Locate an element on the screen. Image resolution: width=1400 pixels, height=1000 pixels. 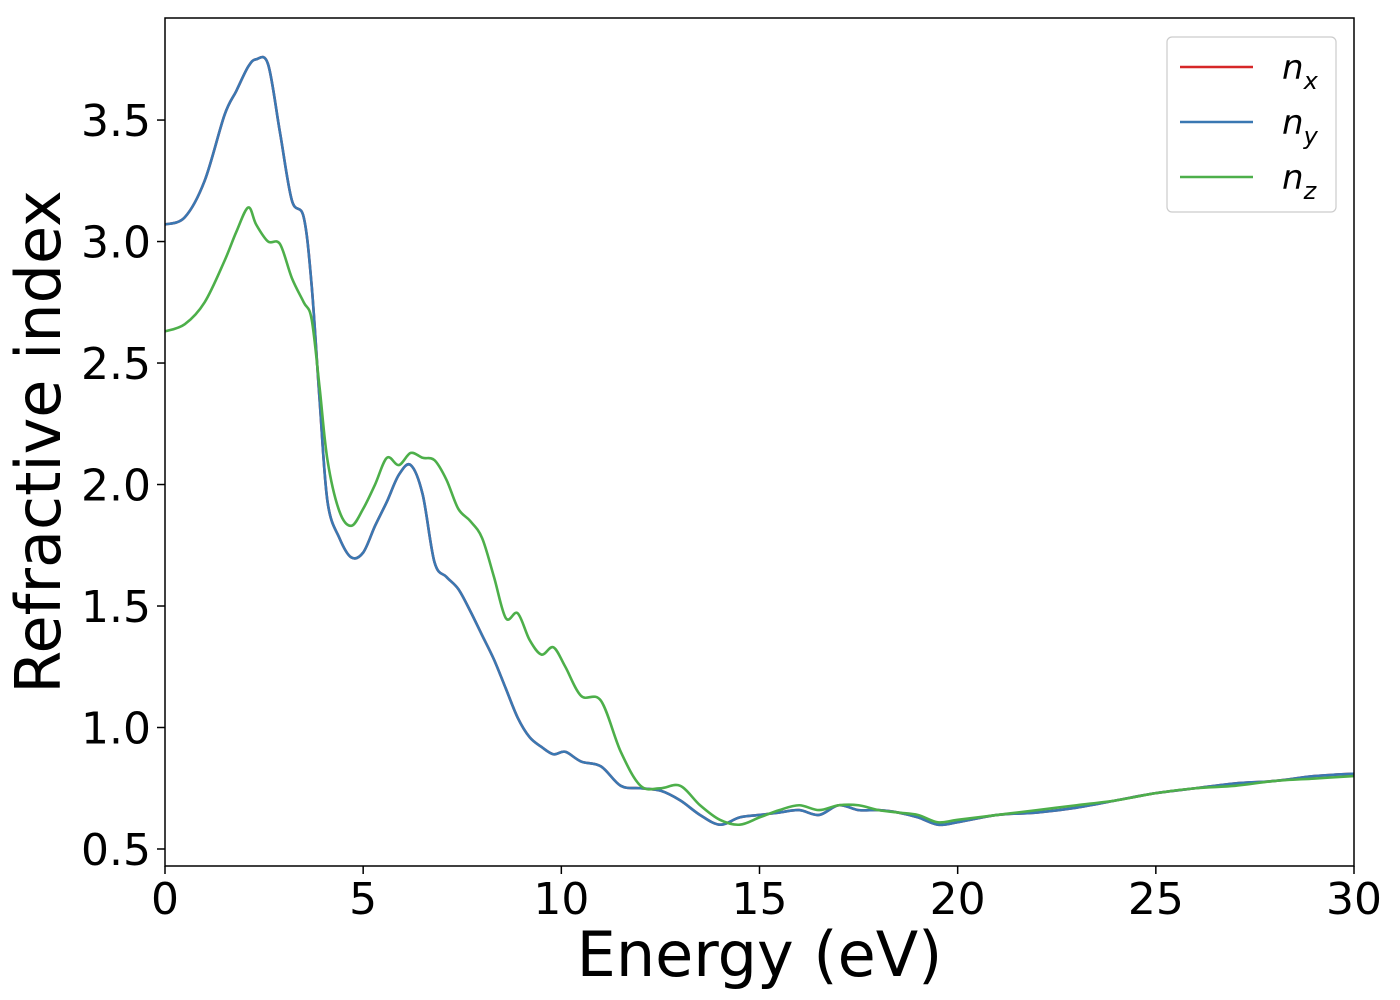
legend-label-subscript: x is located at coordinates (1311, 81).